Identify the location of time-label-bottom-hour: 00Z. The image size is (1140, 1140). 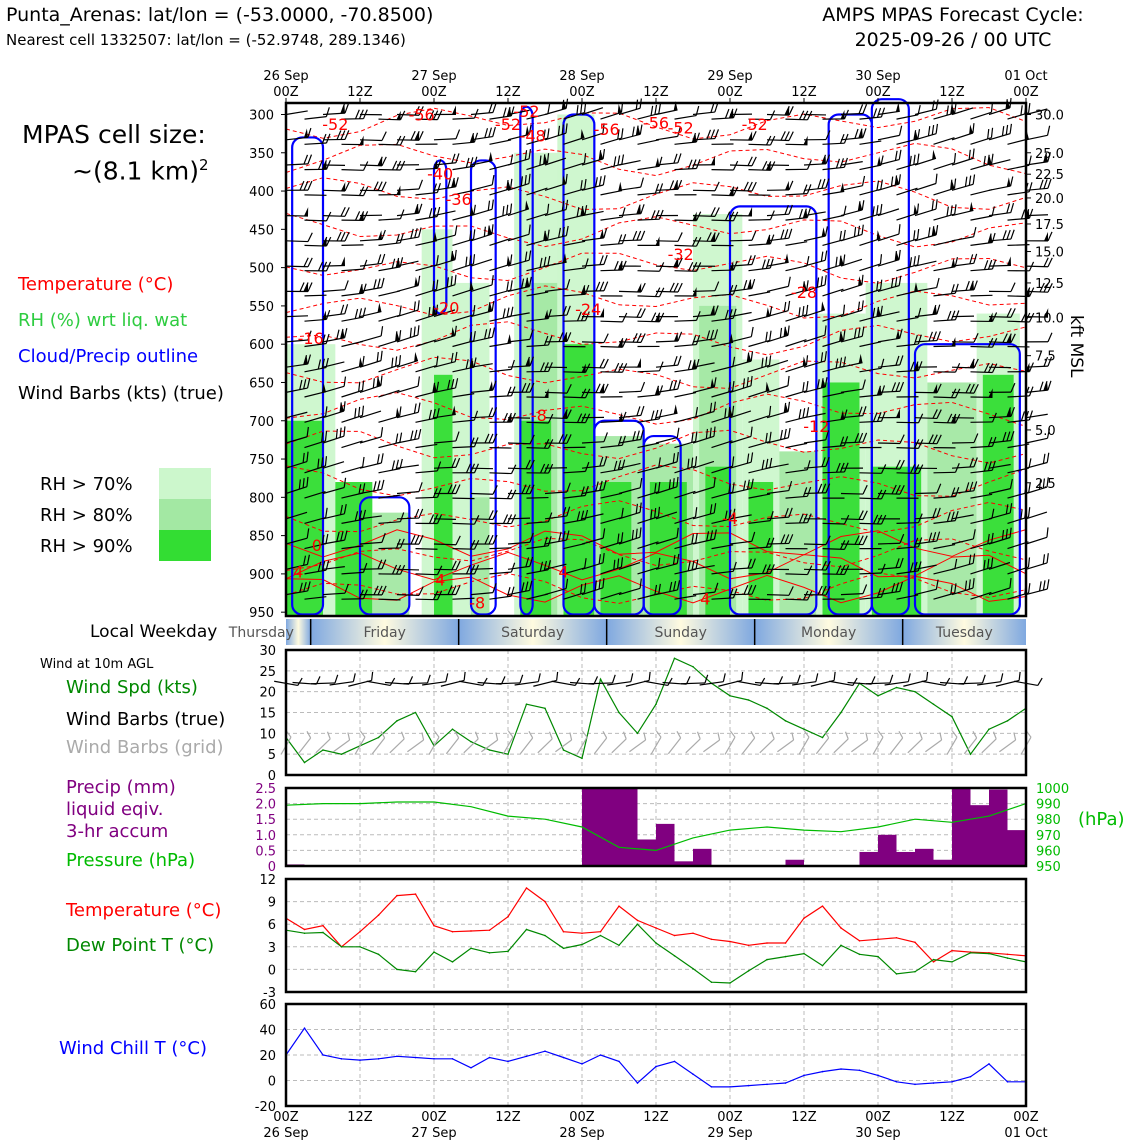
(878, 1117).